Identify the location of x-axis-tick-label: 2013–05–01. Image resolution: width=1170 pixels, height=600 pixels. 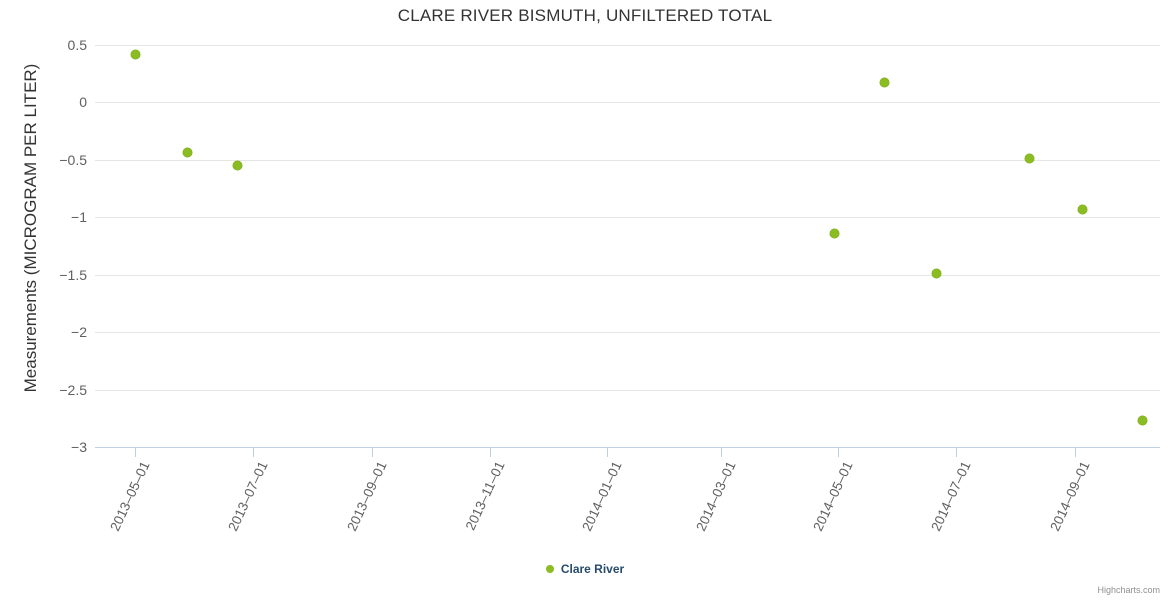
(130, 496).